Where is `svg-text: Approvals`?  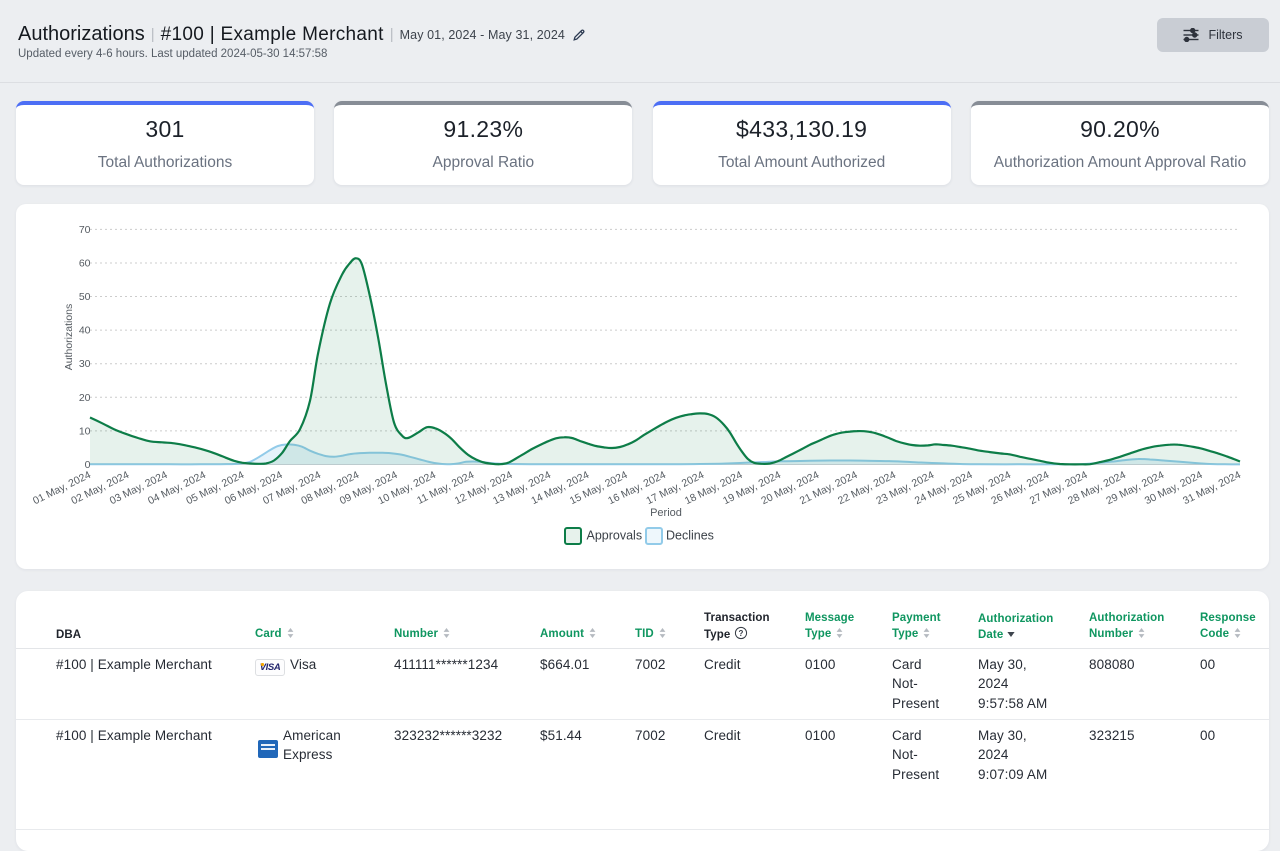 svg-text: Approvals is located at coordinates (615, 536).